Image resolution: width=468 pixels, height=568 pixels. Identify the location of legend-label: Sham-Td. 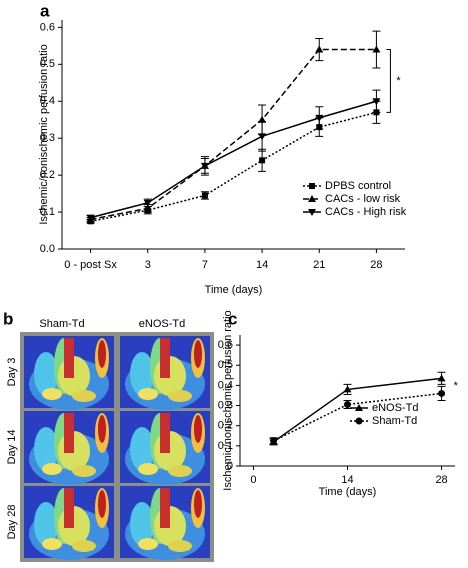
(394, 421).